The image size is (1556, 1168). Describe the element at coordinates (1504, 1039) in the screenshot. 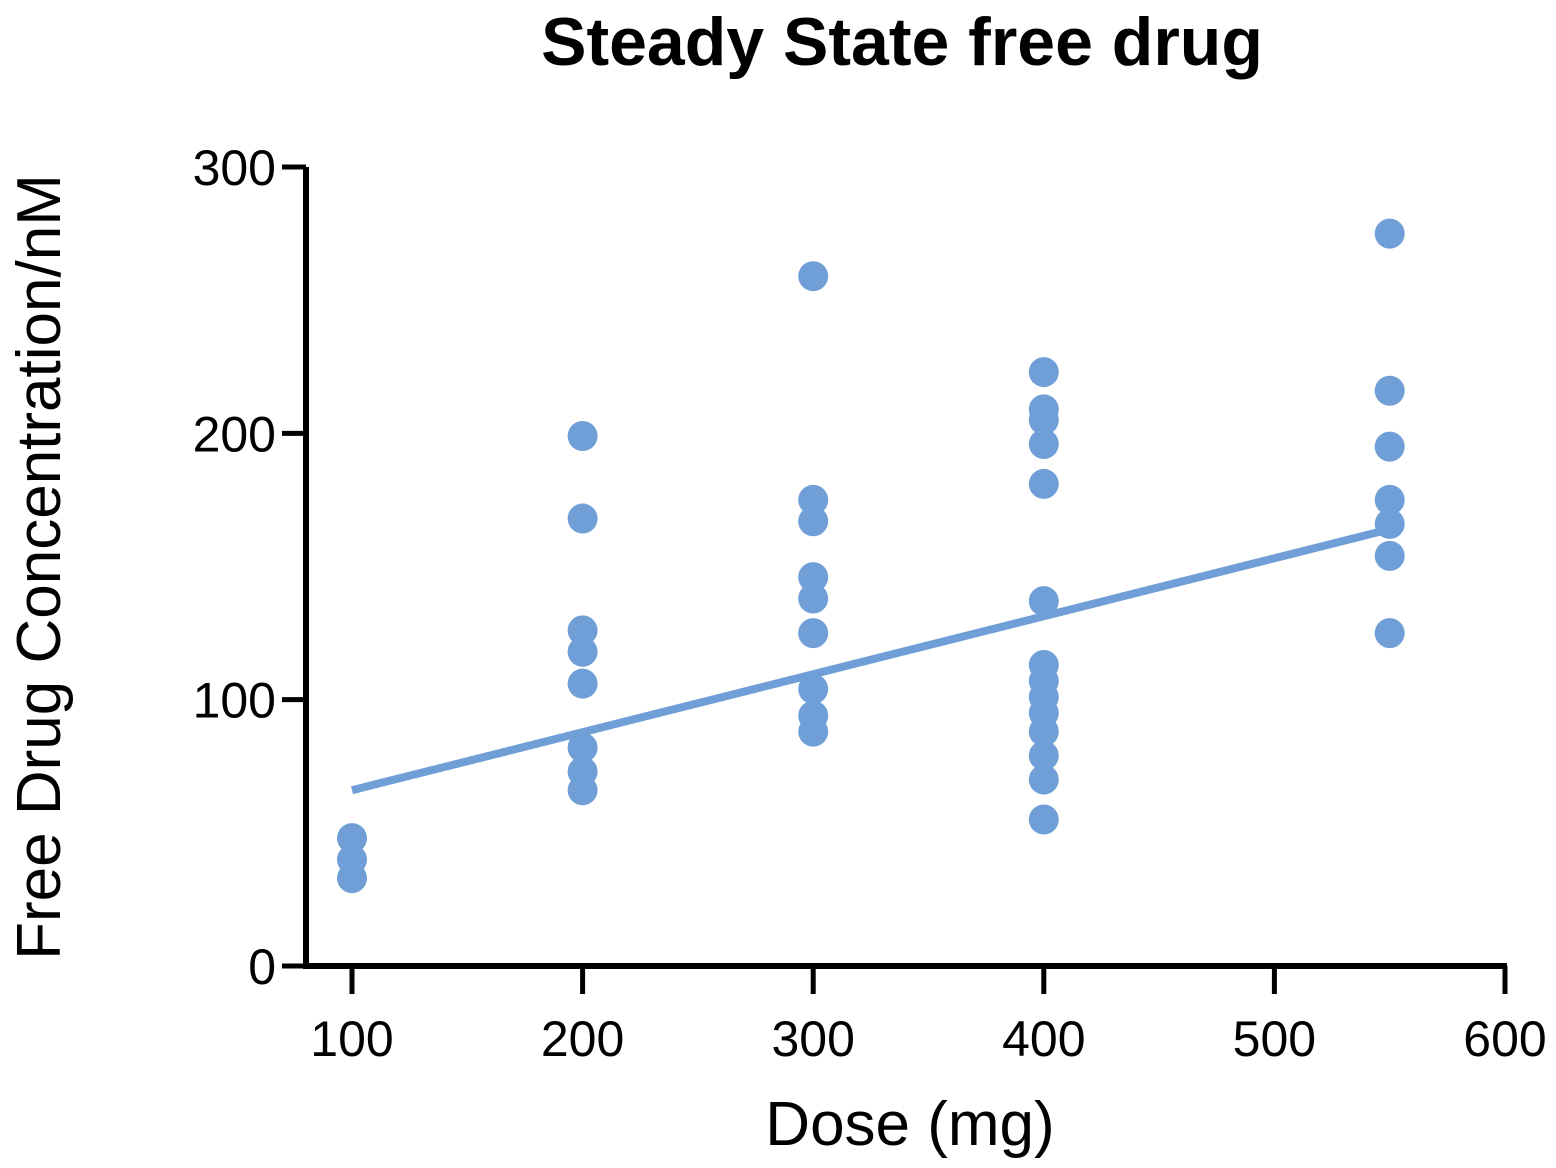

I see `x-tick-label: 600` at that location.